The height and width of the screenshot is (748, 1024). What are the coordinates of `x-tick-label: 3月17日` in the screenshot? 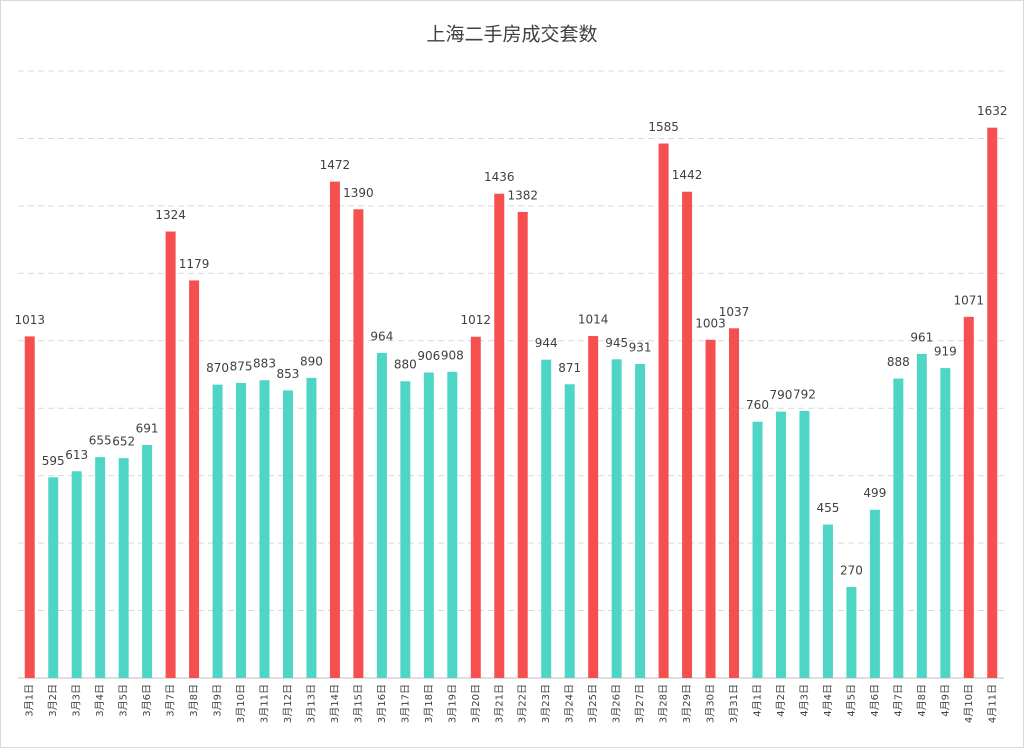 It's located at (405, 703).